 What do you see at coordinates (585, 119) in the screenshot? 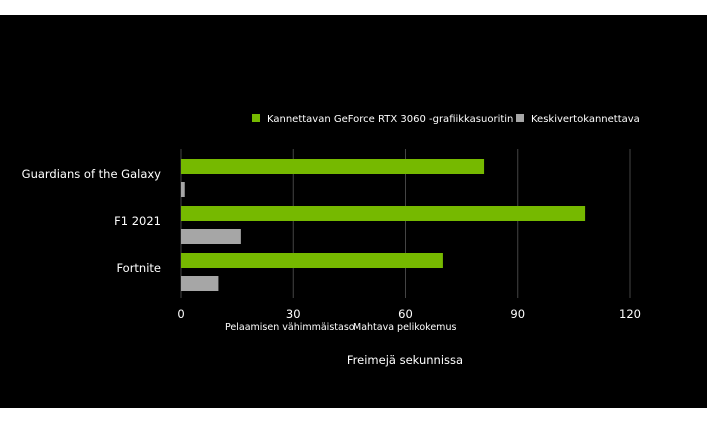
I see `legend-label-average-laptop: Keskivertokannettava` at bounding box center [585, 119].